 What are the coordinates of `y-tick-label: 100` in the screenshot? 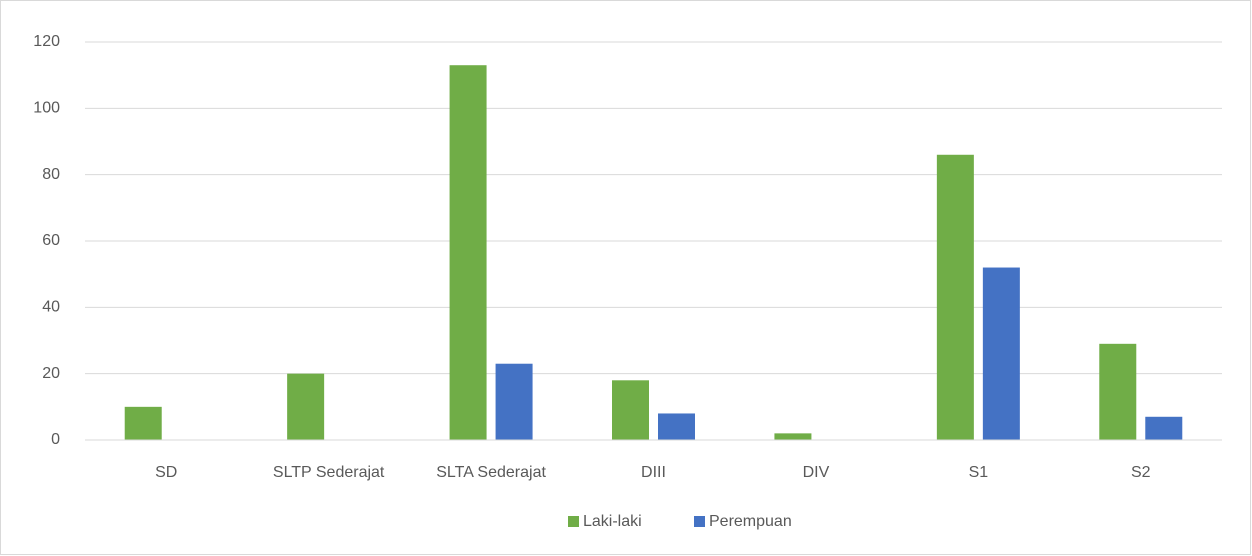 It's located at (46, 108).